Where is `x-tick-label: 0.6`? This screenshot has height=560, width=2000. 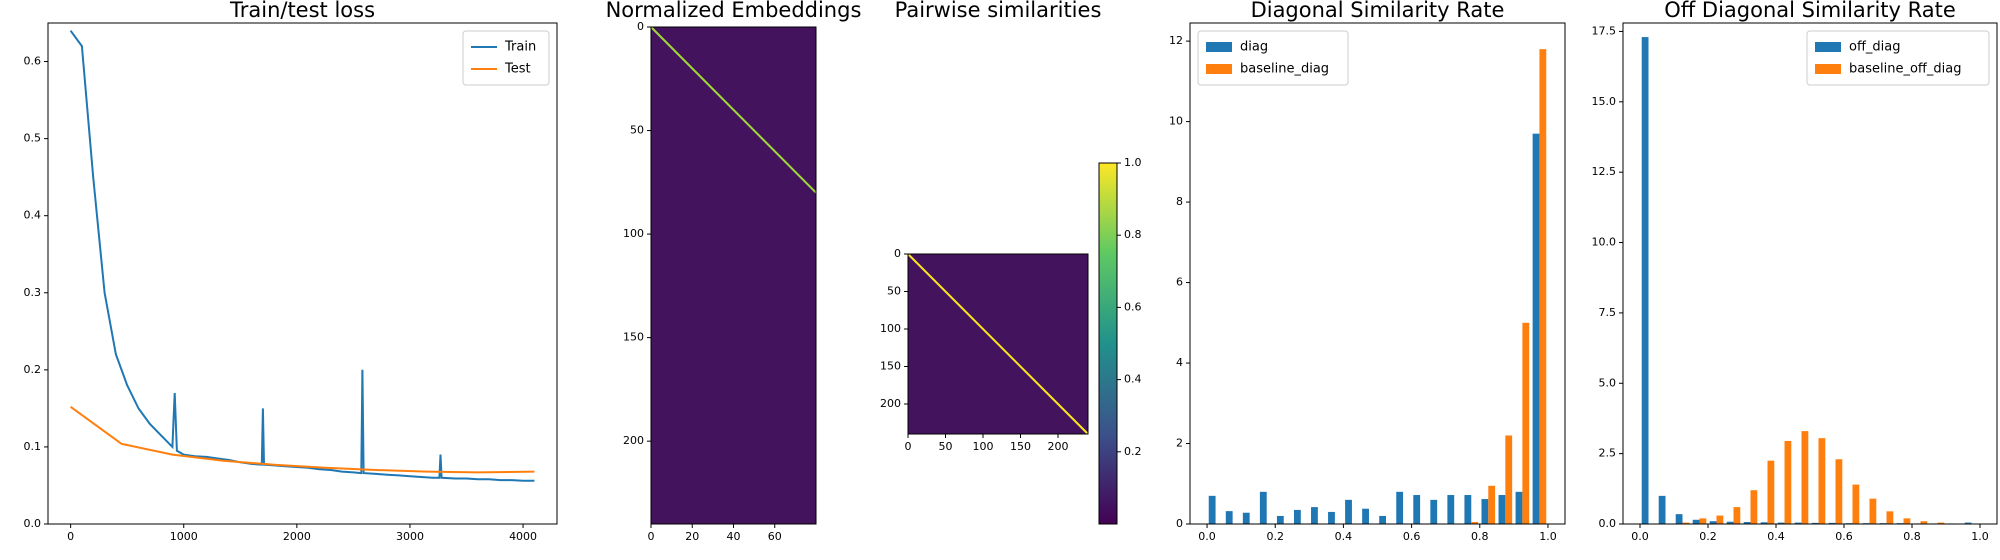 x-tick-label: 0.6 is located at coordinates (1844, 536).